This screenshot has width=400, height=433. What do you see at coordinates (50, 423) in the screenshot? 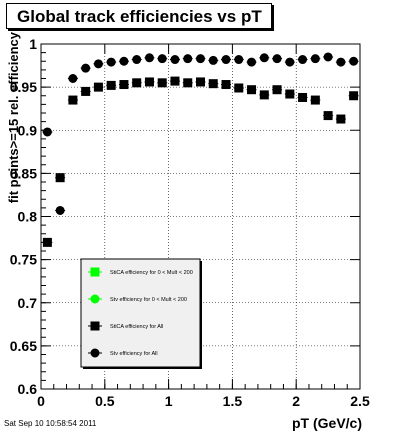
I see `timestamp: Sat Sep 10 10:58:54 2011` at bounding box center [50, 423].